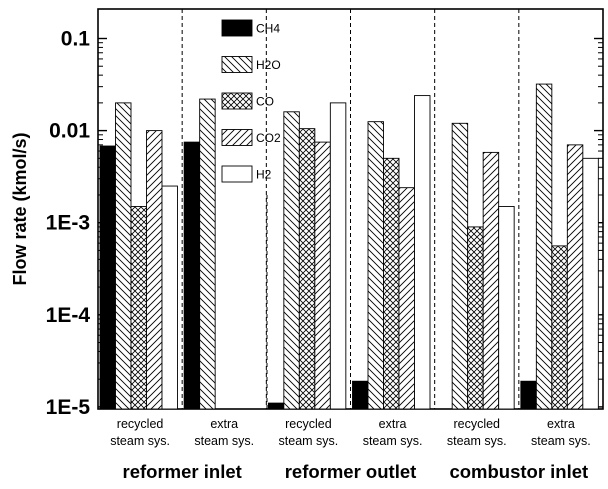 This screenshot has height=489, width=608. I want to click on legend-swatch-h2o, so click(237, 64).